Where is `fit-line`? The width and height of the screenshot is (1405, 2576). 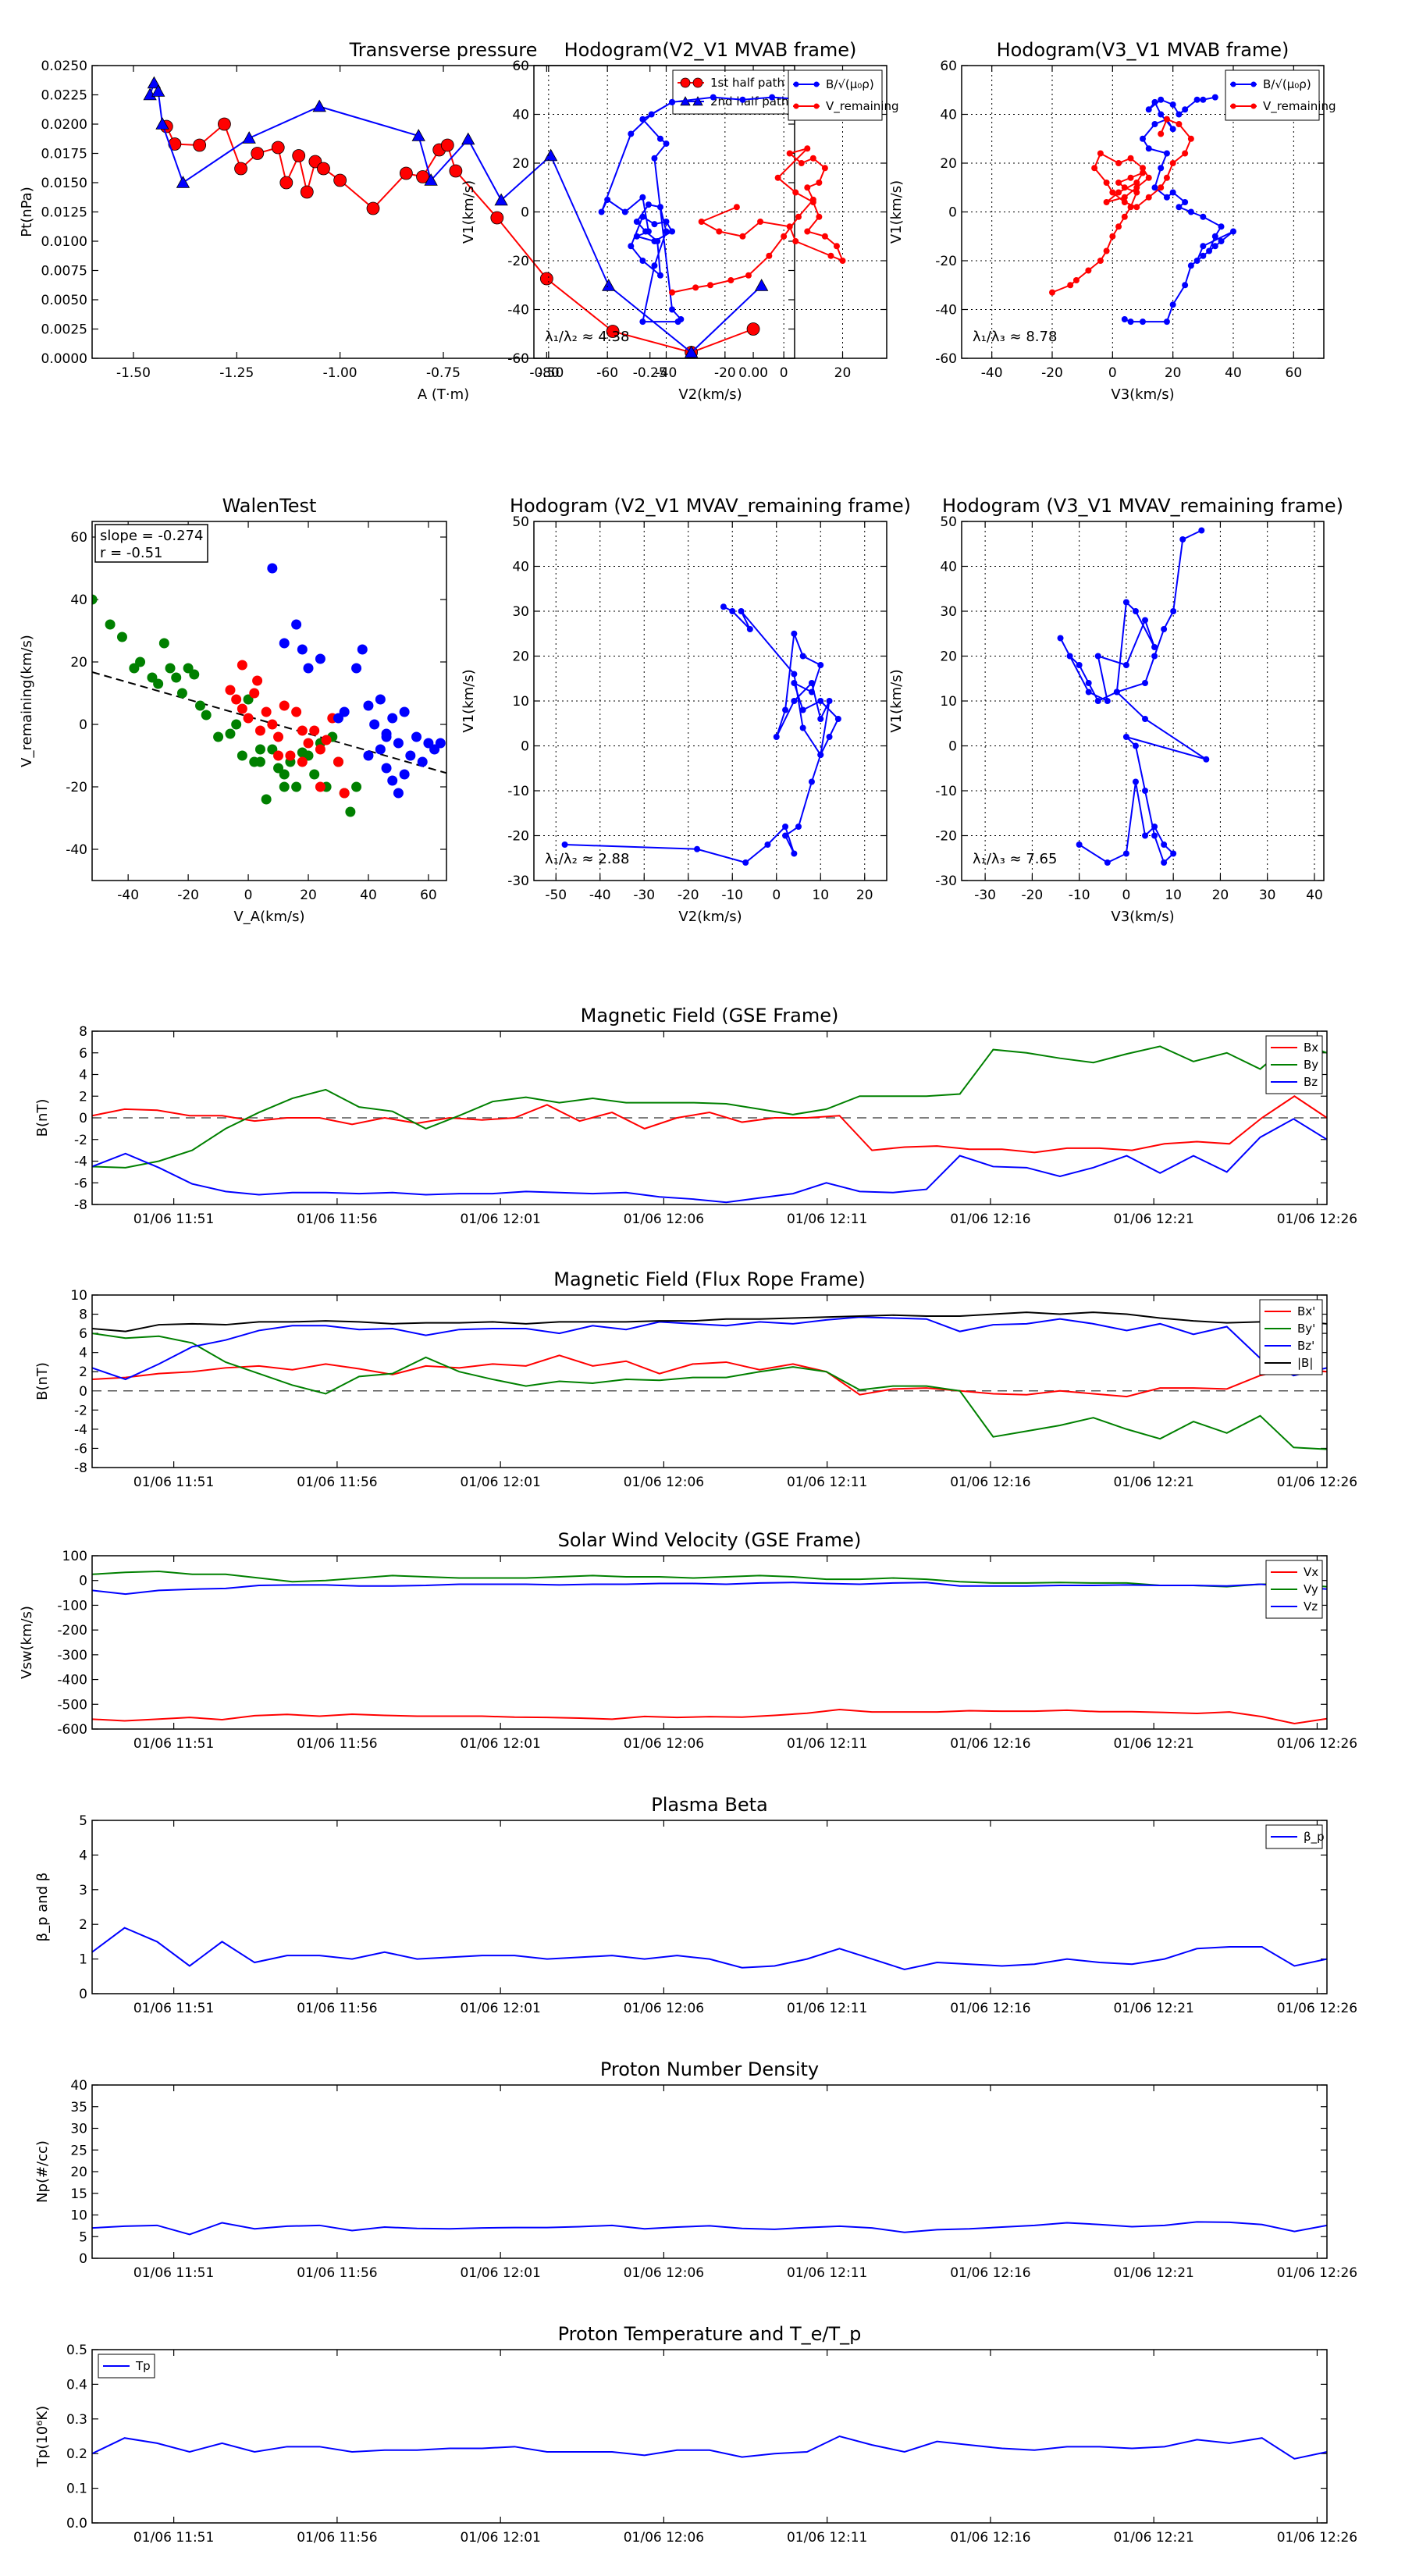 fit-line is located at coordinates (269, 722).